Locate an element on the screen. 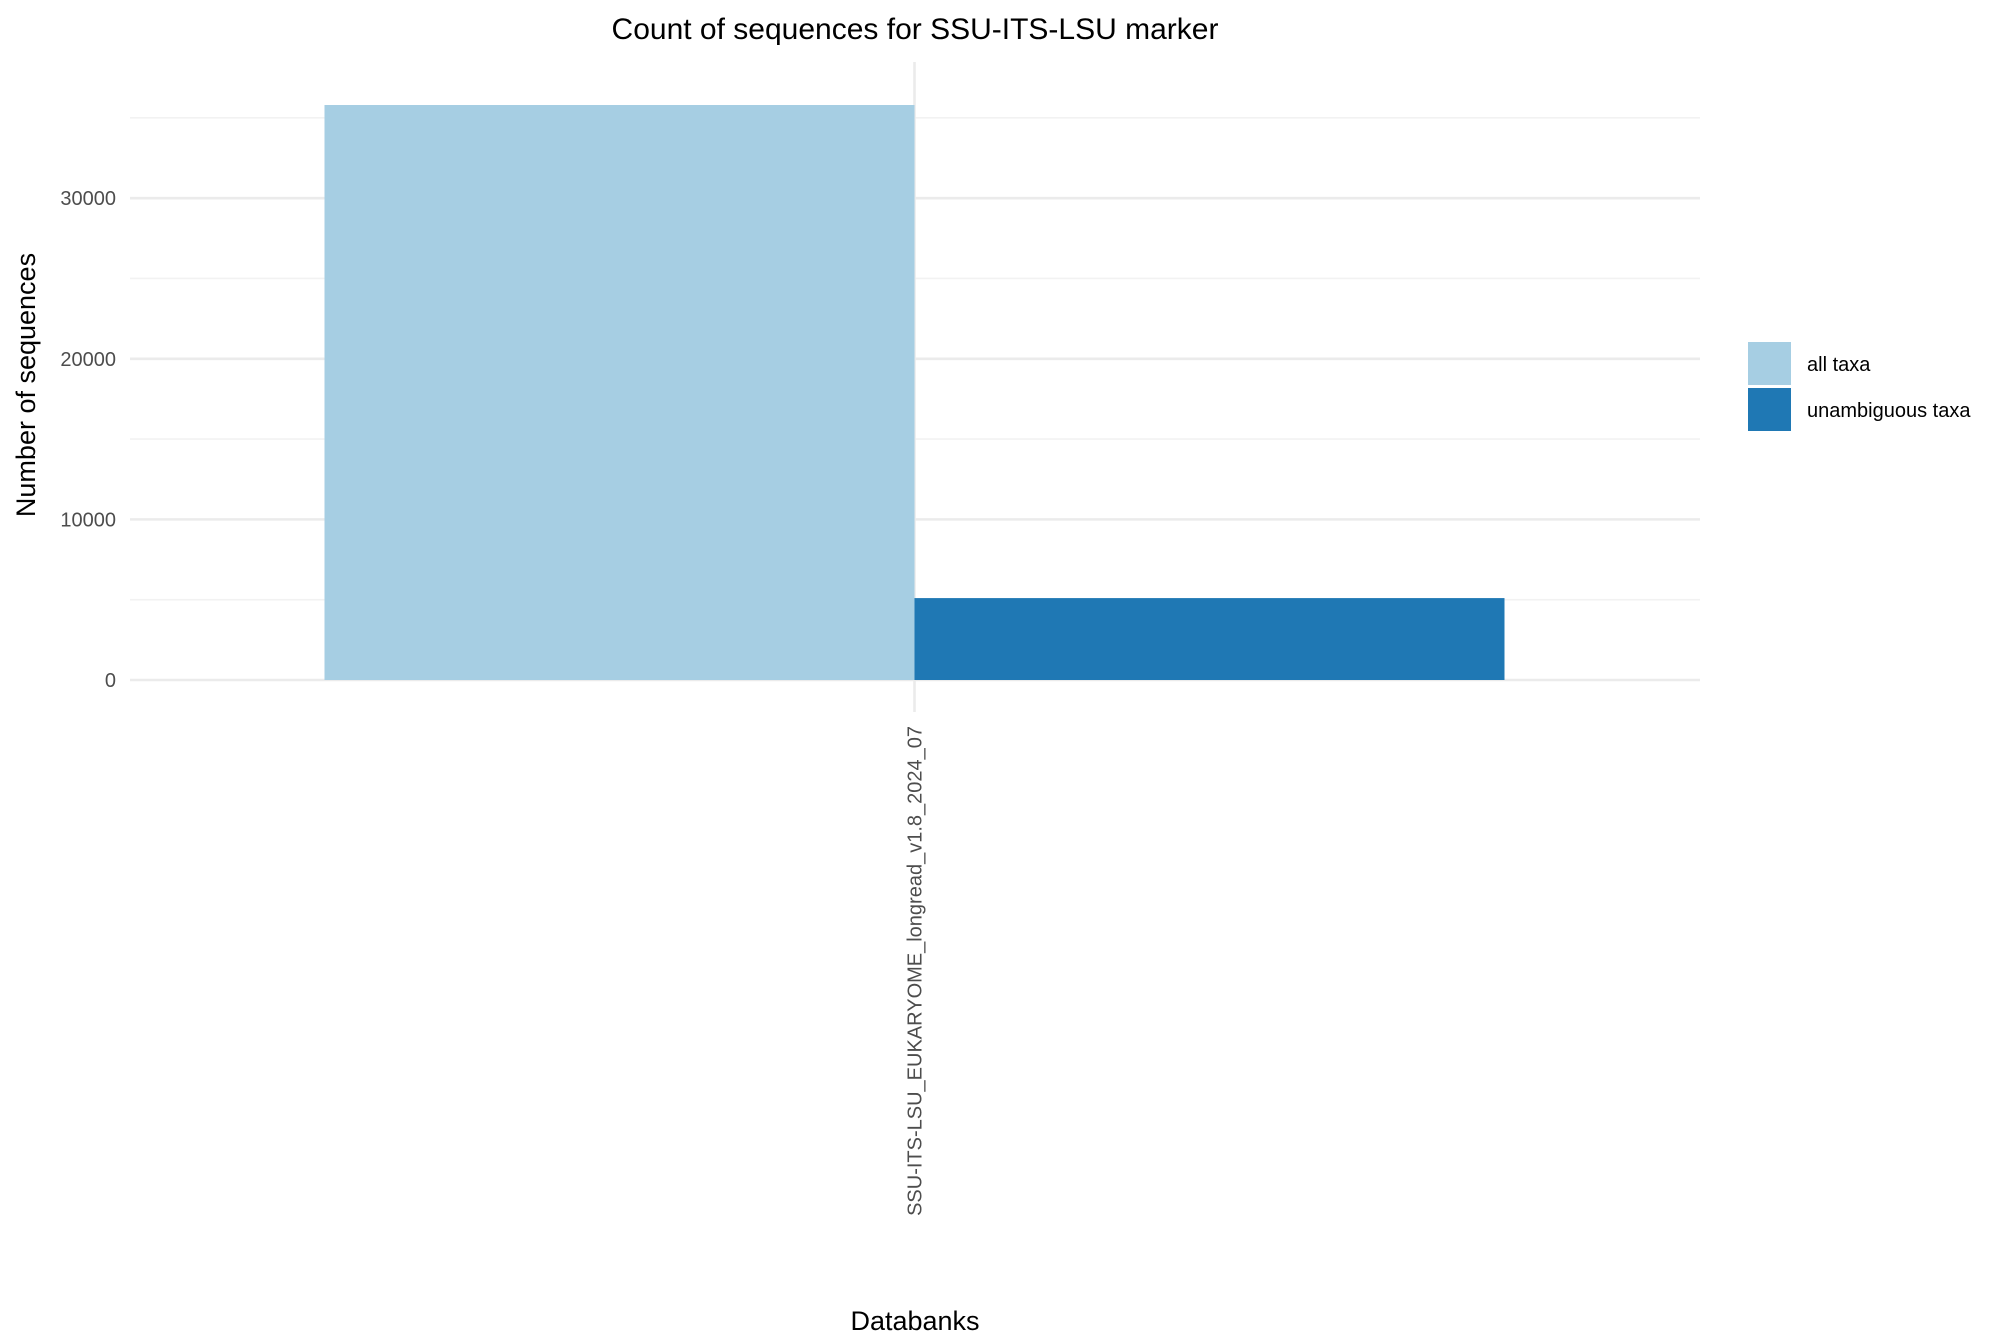 This screenshot has height=1344, width=2016. legend-label: unambiguous taxa is located at coordinates (1889, 411).